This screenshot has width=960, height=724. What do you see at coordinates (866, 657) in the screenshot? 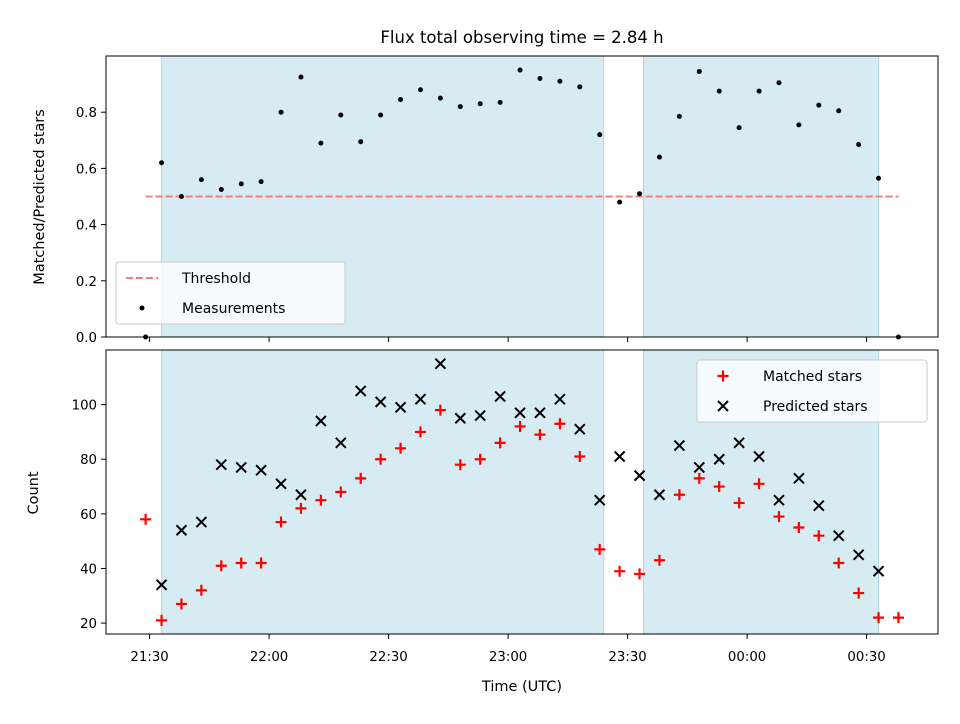
I see `x-tick-label: 00:30` at bounding box center [866, 657].